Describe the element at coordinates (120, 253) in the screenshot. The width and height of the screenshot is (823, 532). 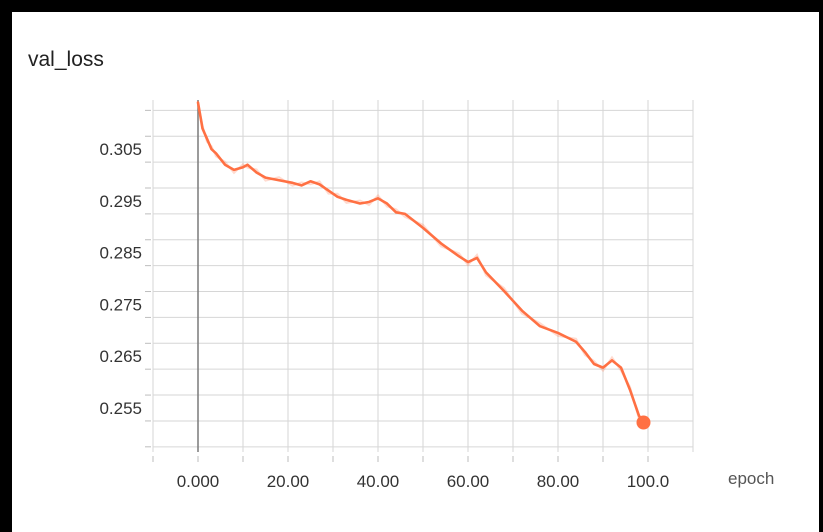
I see `y-tick-label: 0.285` at that location.